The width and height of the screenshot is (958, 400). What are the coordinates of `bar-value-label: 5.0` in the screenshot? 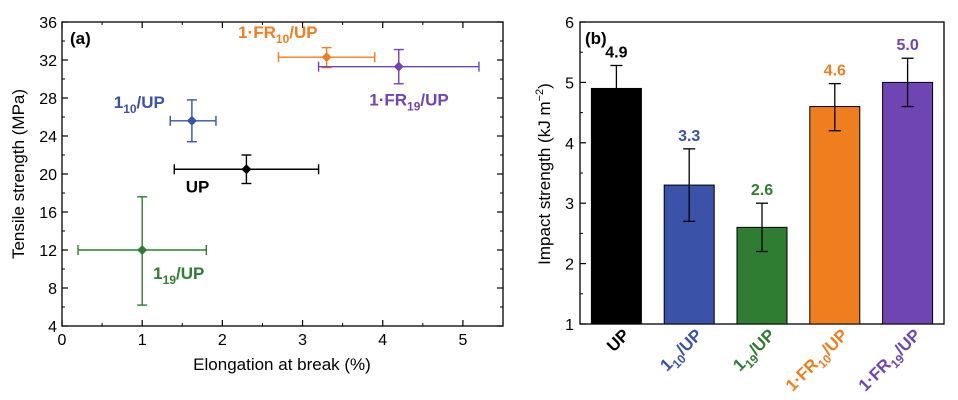 It's located at (907, 45).